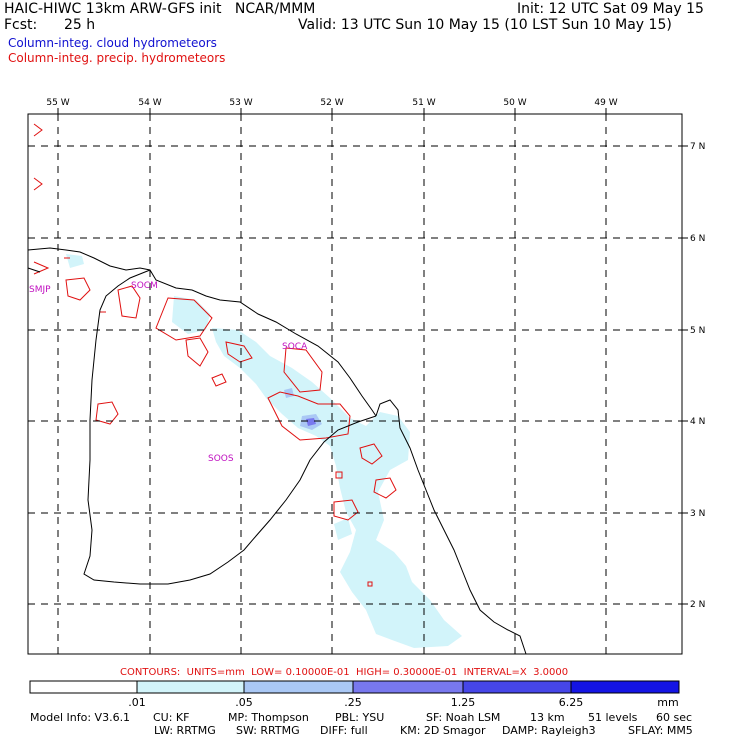 The width and height of the screenshot is (740, 740). Describe the element at coordinates (443, 730) in the screenshot. I see `model-info-km: KM: 2D Smagor` at that location.